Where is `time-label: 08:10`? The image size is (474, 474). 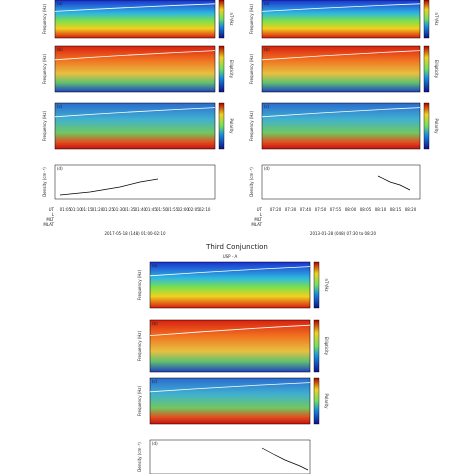 time-label: 08:10 is located at coordinates (381, 209).